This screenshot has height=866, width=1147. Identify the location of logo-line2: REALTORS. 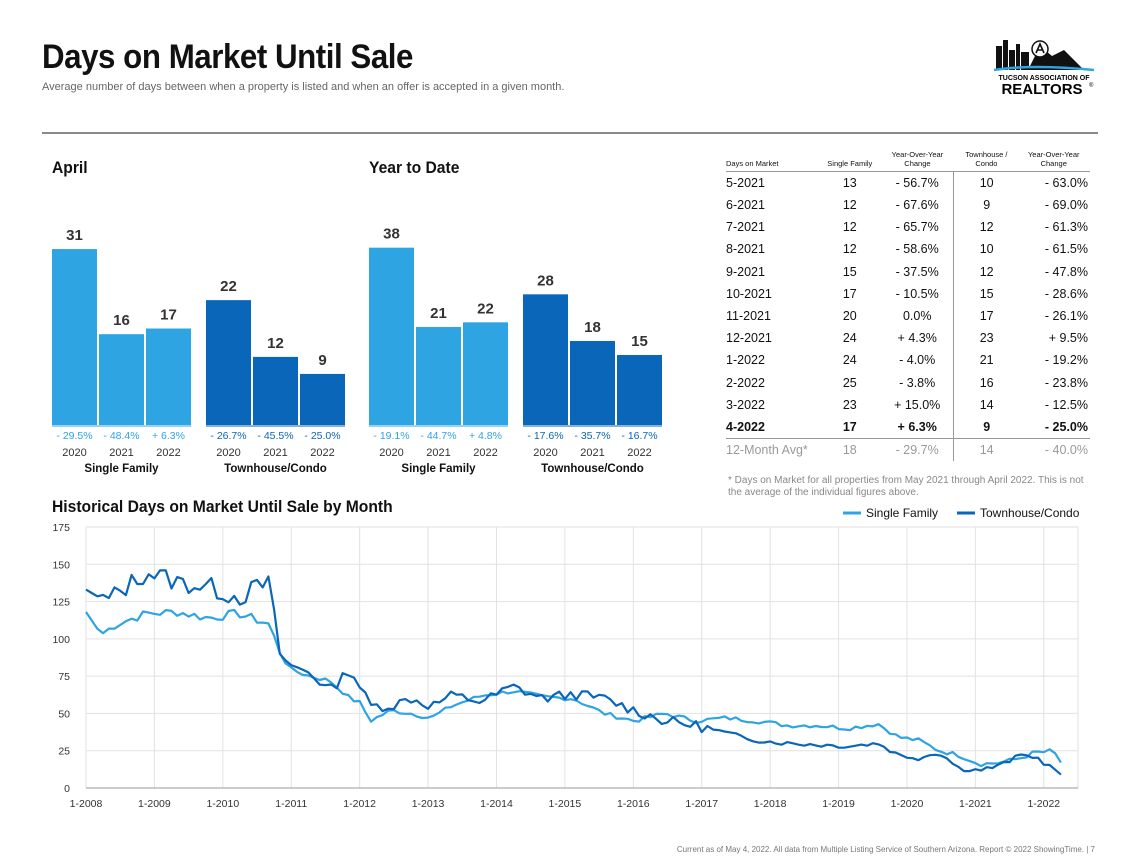
(1041, 89).